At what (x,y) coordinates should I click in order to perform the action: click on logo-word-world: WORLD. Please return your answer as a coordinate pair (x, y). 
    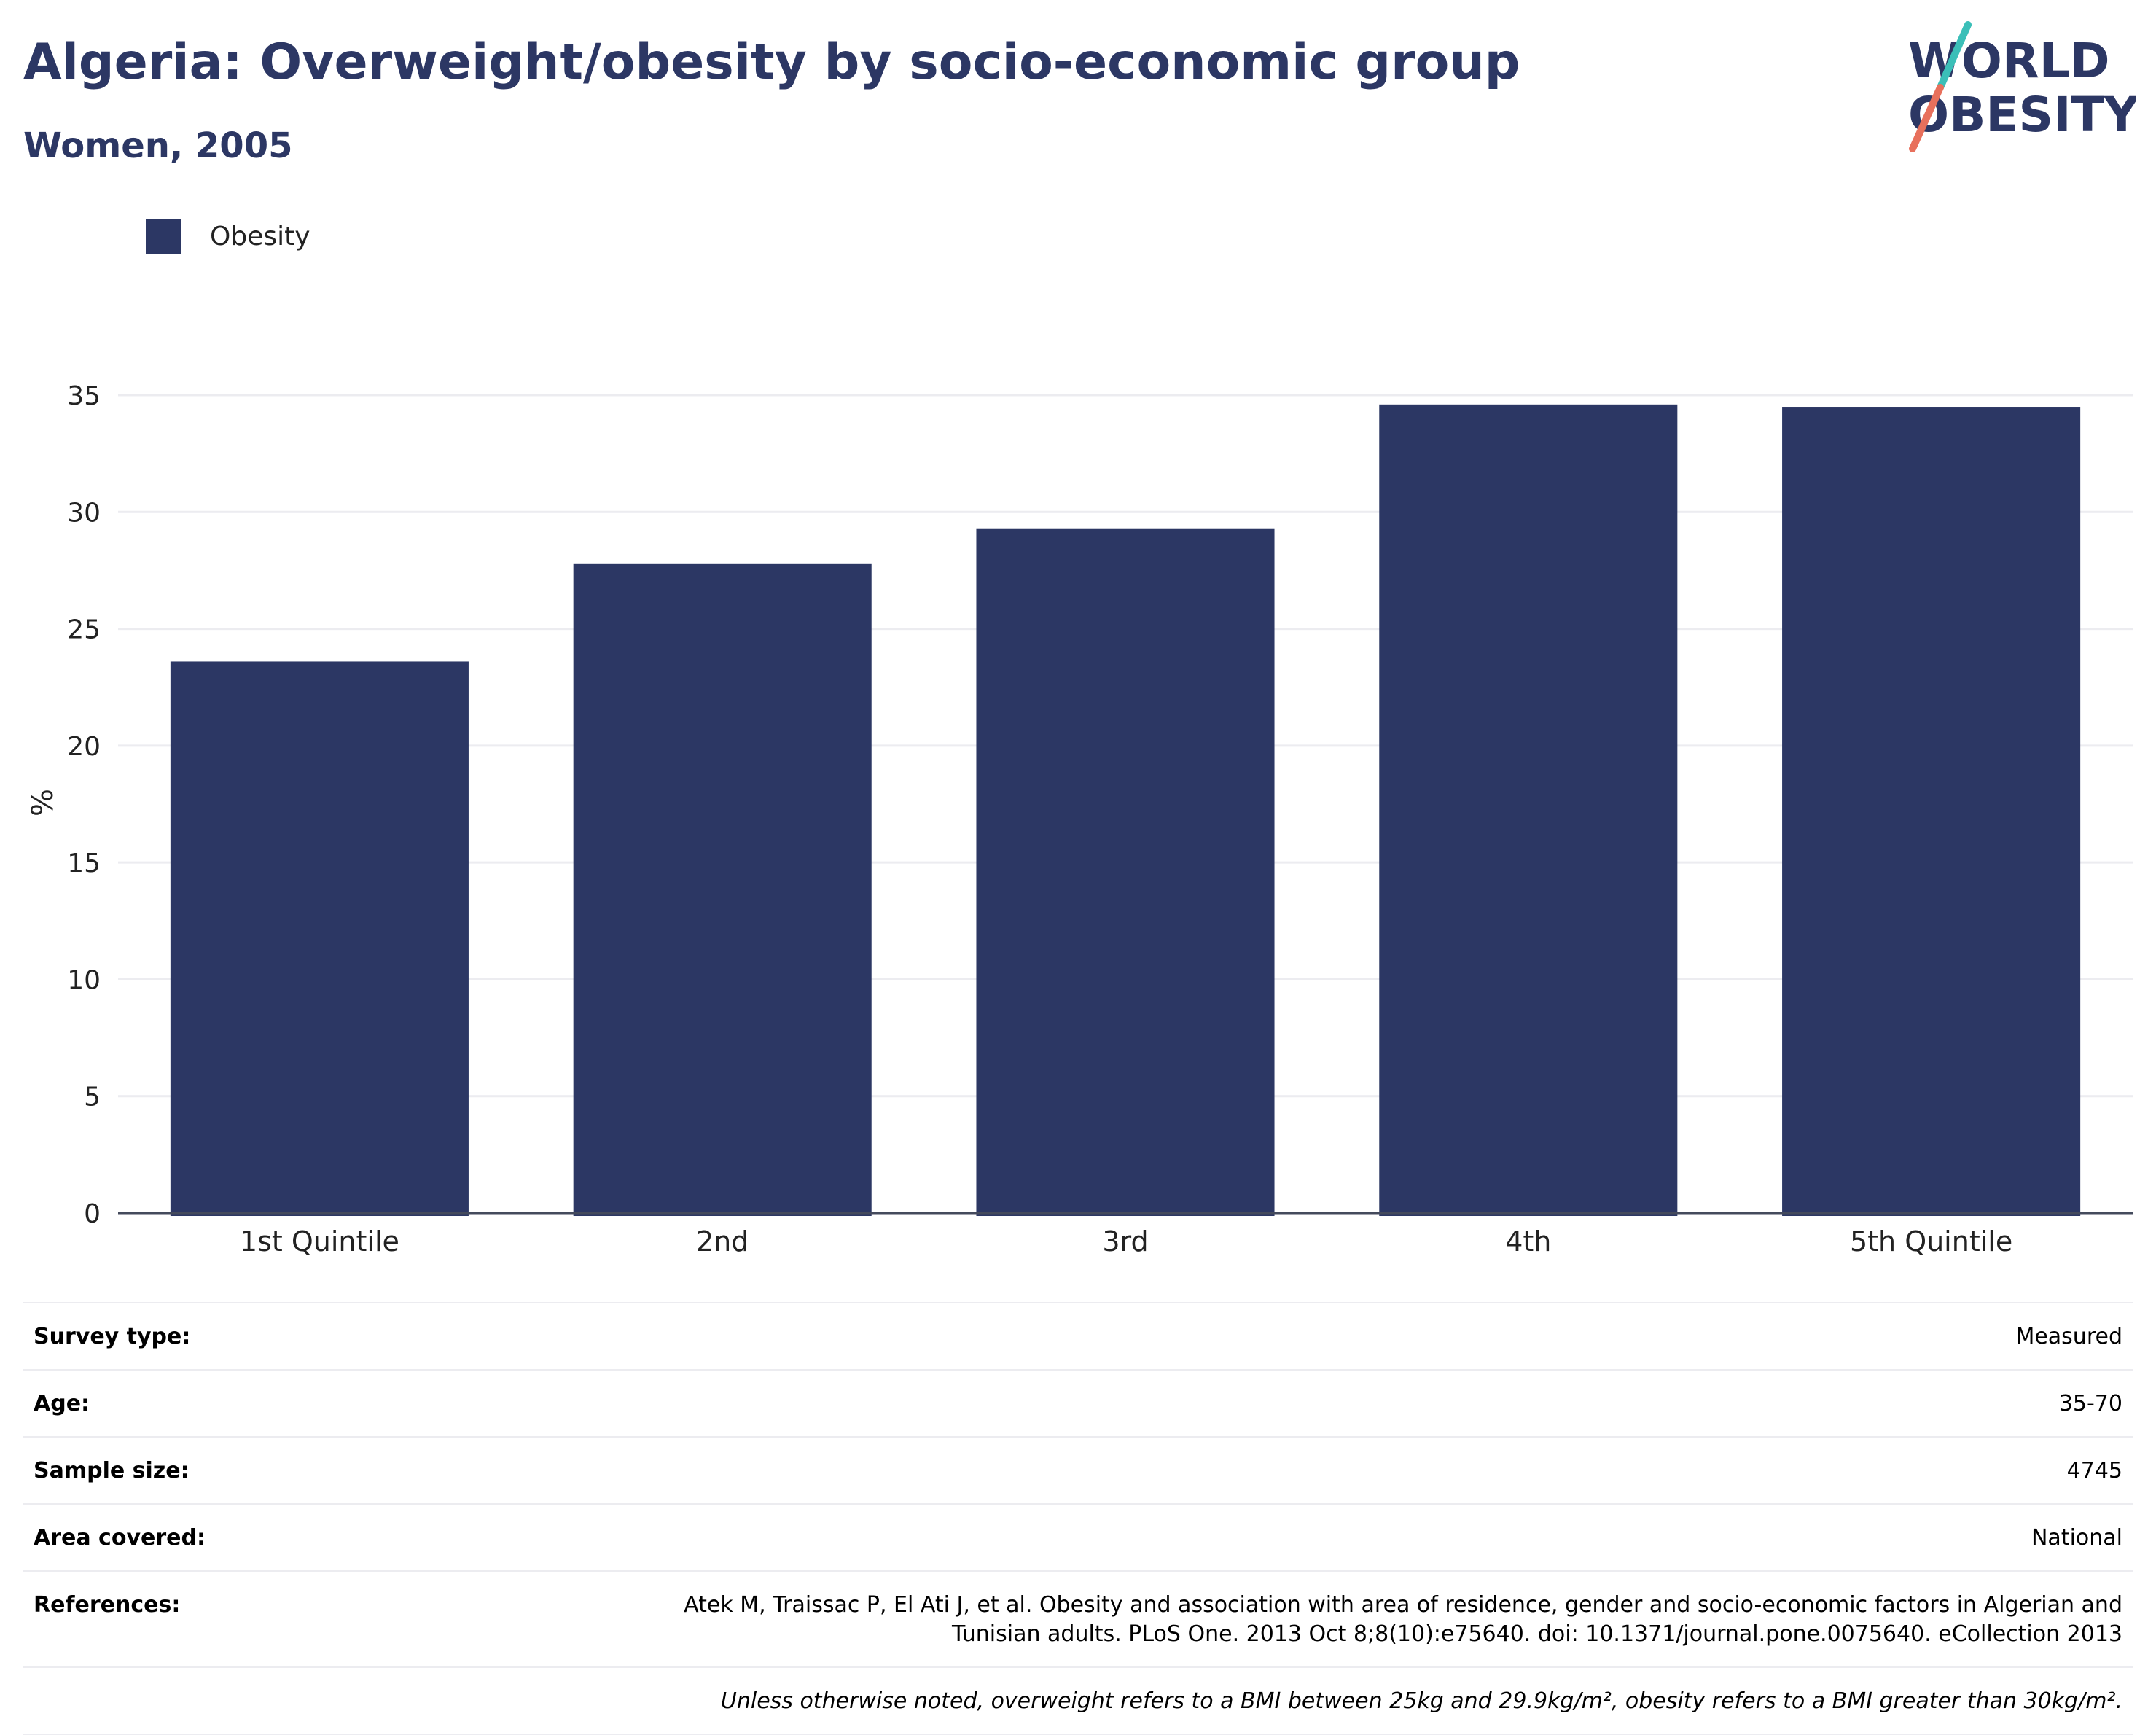
    Looking at the image, I should click on (2009, 61).